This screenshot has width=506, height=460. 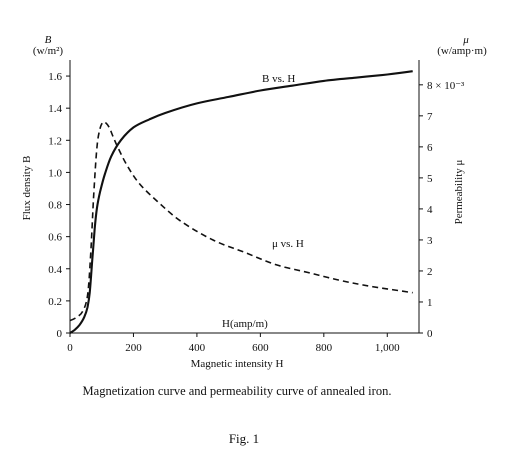 I want to click on left-tick-label: 0.6, so click(x=55, y=238).